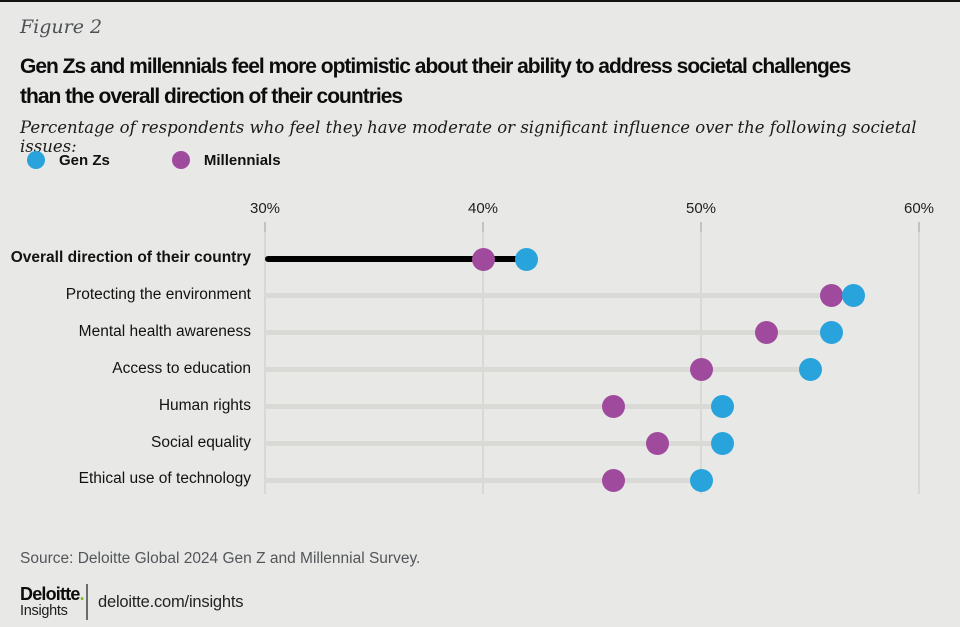 Image resolution: width=960 pixels, height=627 pixels. I want to click on deloitte-insights-logo: Deloitte. Insights, so click(53, 602).